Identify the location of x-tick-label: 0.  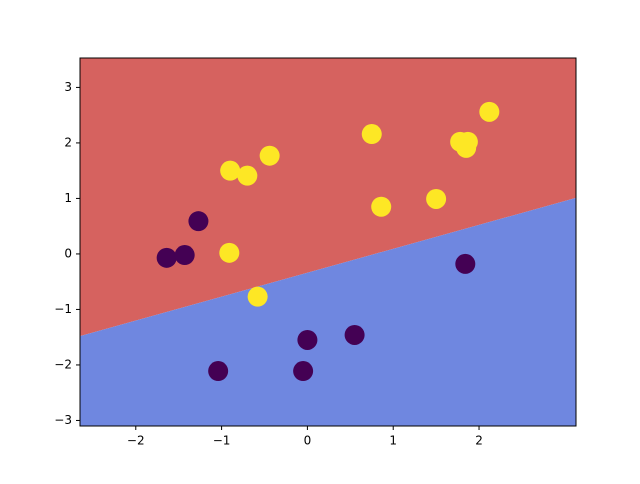
(308, 441).